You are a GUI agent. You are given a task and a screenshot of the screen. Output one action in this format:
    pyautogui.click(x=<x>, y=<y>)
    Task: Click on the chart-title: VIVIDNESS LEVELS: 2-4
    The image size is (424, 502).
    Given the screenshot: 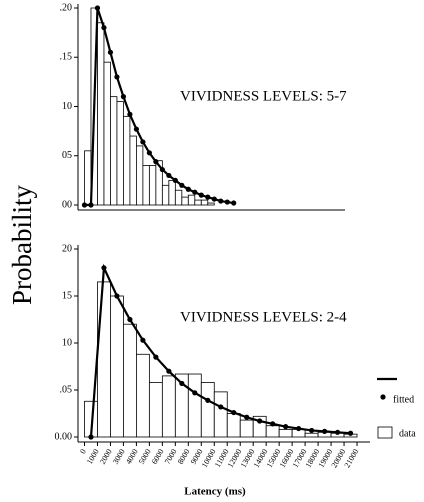 What is the action you would take?
    pyautogui.click(x=263, y=317)
    